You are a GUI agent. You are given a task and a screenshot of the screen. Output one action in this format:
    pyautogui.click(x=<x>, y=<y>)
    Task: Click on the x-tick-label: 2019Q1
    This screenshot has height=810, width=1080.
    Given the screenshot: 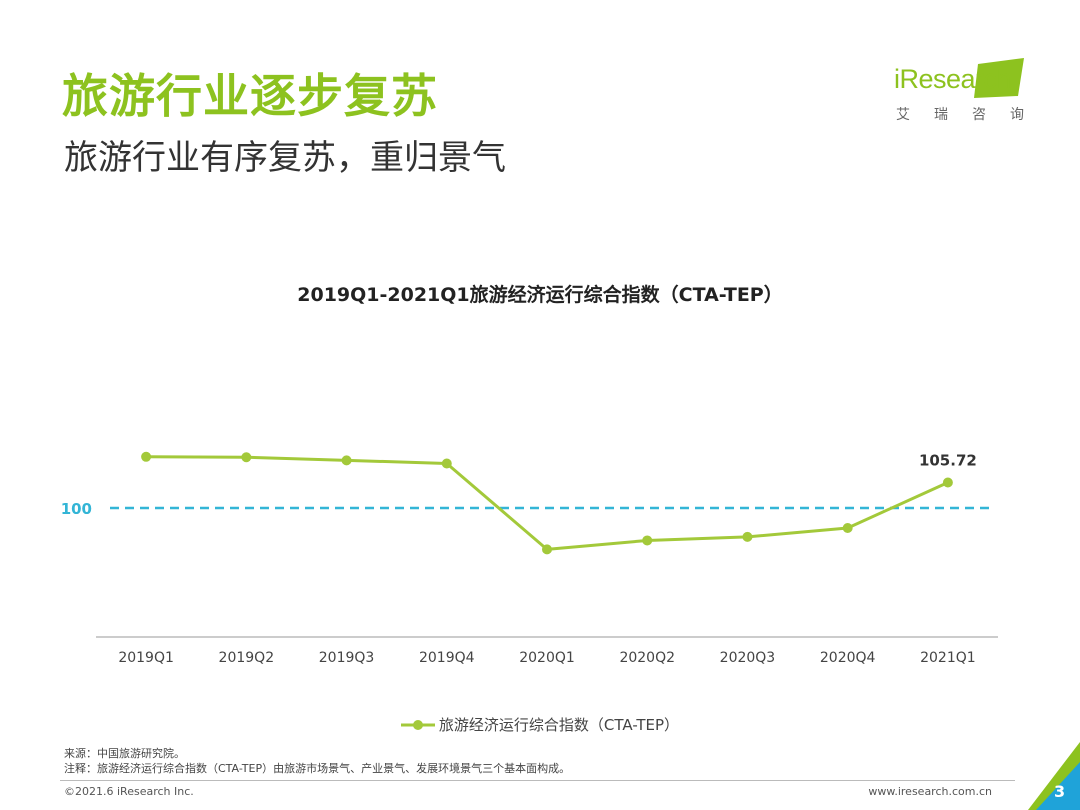 What is the action you would take?
    pyautogui.click(x=146, y=658)
    